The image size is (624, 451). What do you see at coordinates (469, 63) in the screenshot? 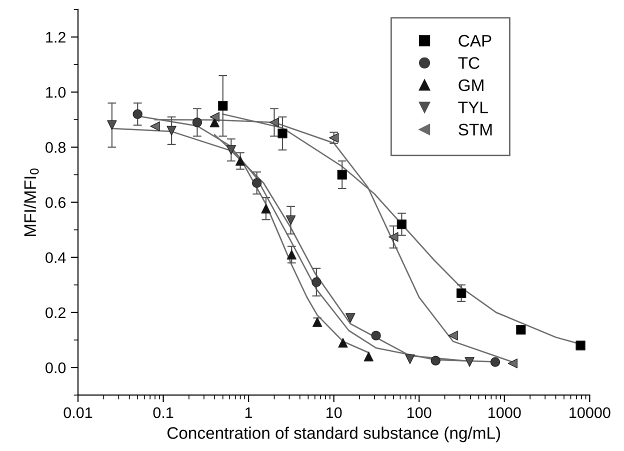
I see `legend-label: TC` at bounding box center [469, 63].